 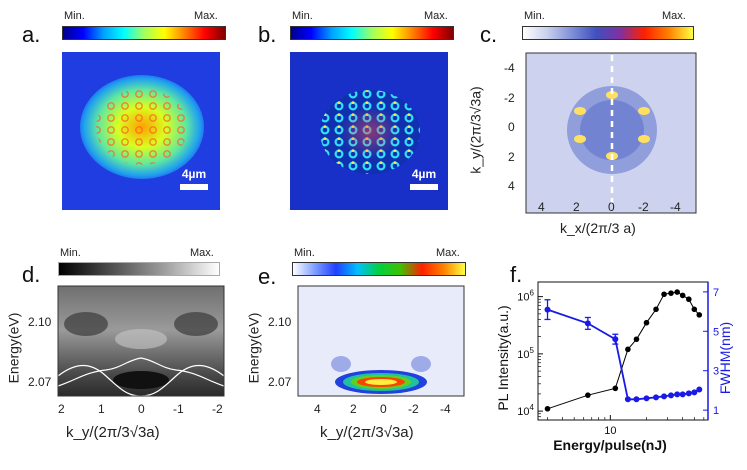 I want to click on panel-f-xlabel: Energy/pulse(nJ), so click(x=610, y=445).